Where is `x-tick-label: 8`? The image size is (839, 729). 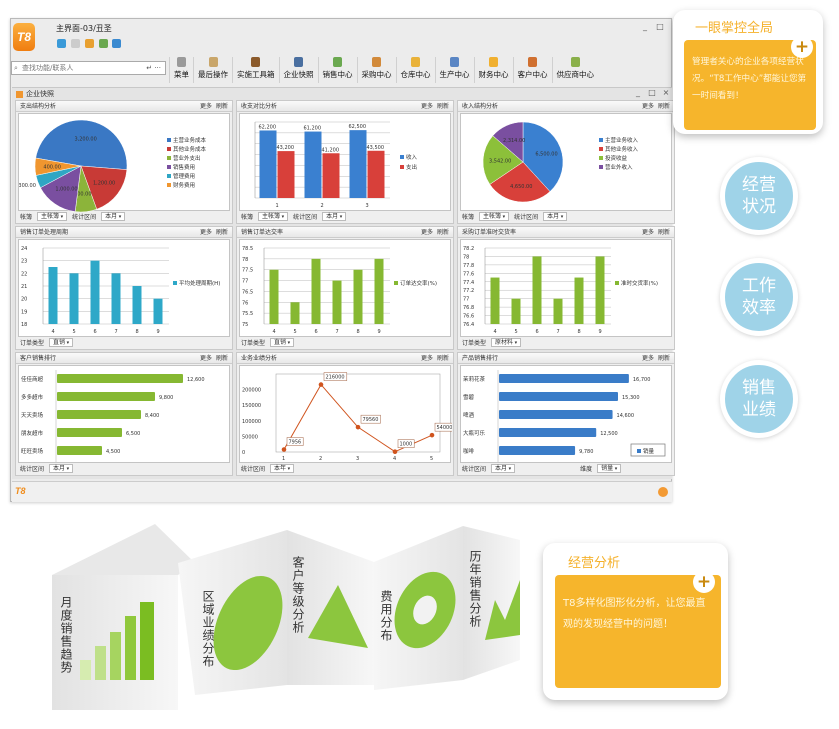
x-tick-label: 8 is located at coordinates (358, 332).